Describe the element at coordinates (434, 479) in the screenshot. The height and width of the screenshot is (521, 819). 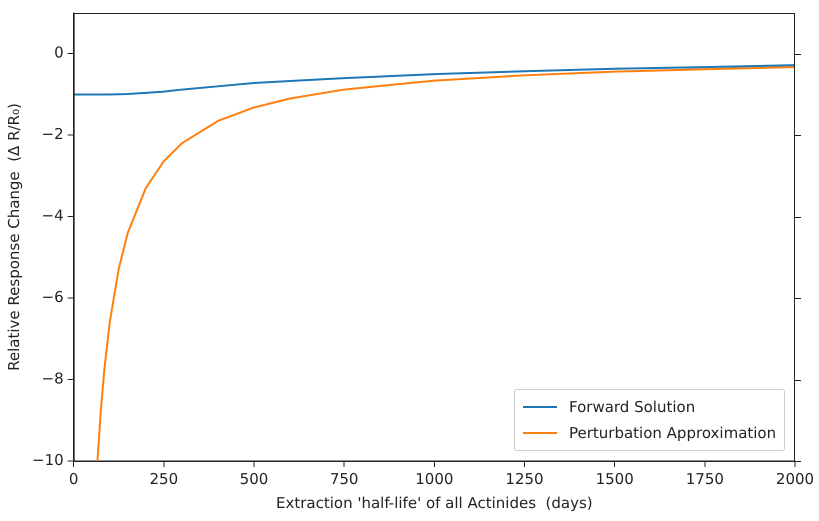
I see `x-tick-label: 1000` at that location.